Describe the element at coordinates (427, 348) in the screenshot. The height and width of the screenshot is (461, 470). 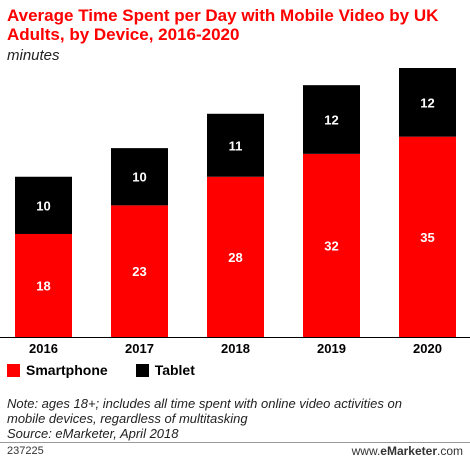
I see `x-tick-label-2020: 2020` at that location.